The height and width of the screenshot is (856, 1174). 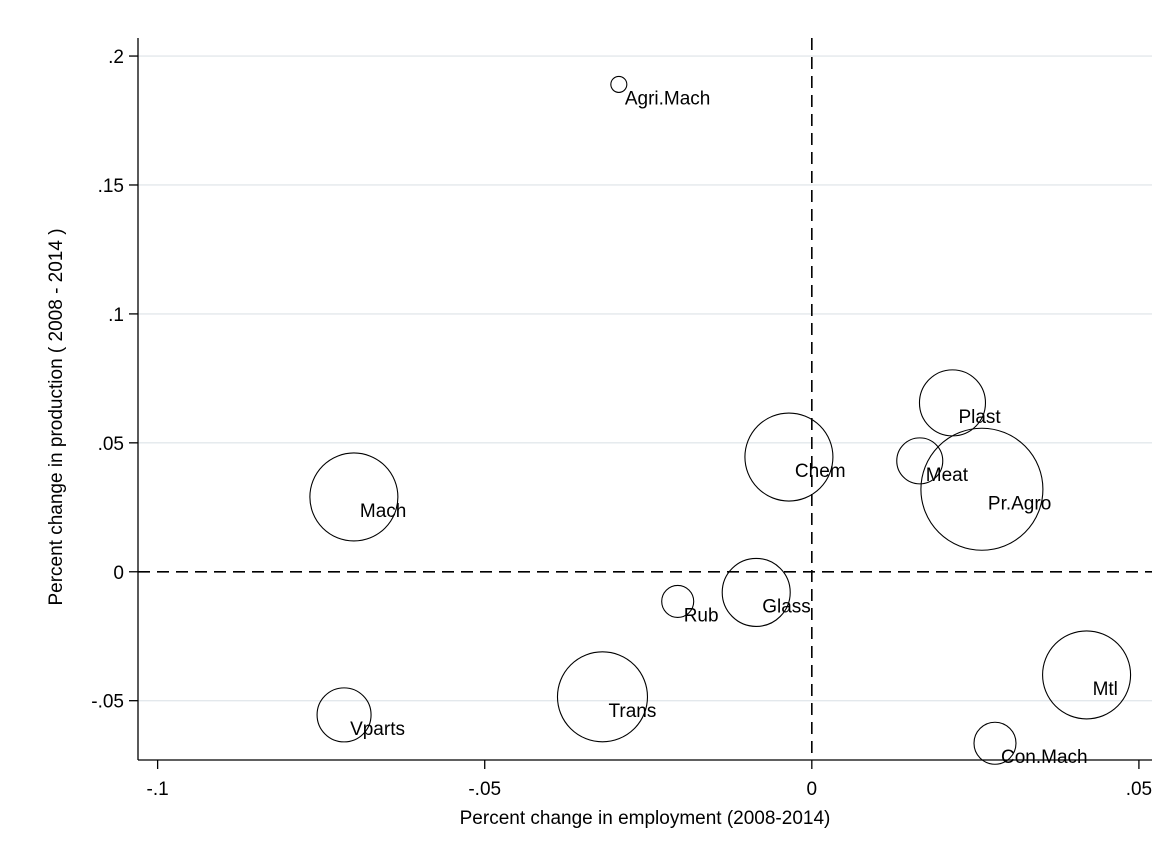 I want to click on x-tick-label: -.05, so click(x=484, y=789).